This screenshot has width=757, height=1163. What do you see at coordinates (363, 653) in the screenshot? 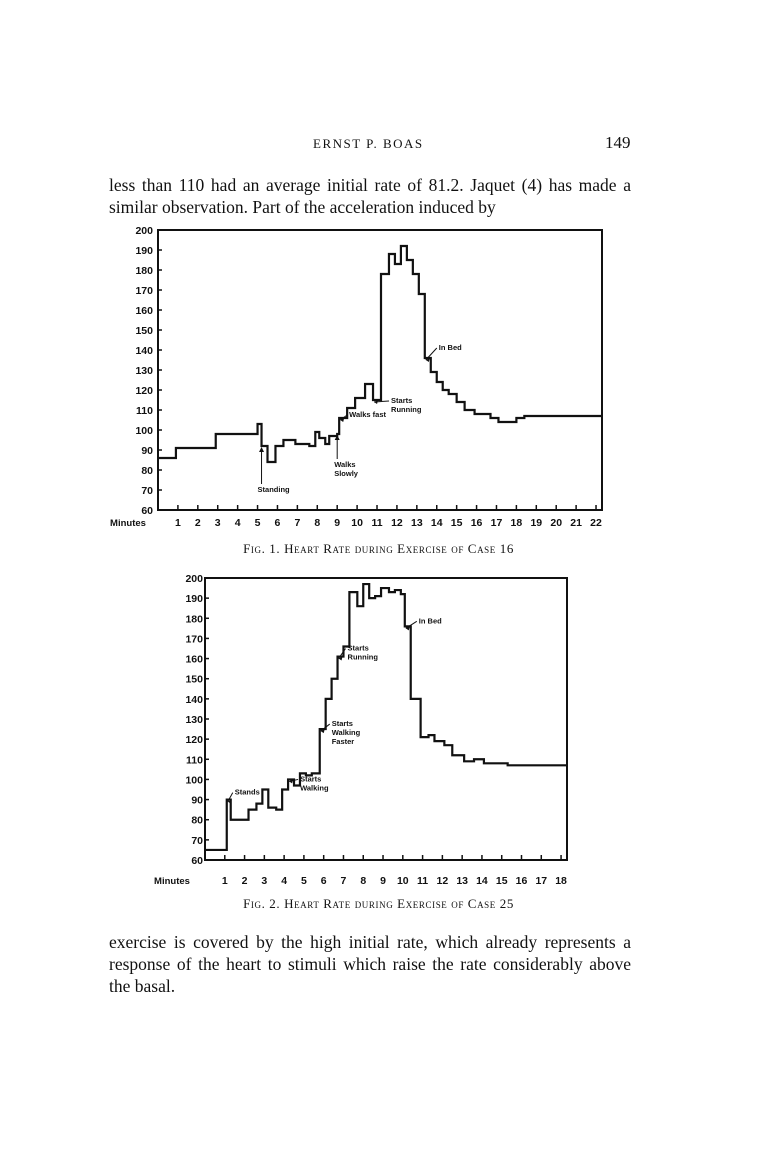
I see `annotation-label: Starts Running` at bounding box center [363, 653].